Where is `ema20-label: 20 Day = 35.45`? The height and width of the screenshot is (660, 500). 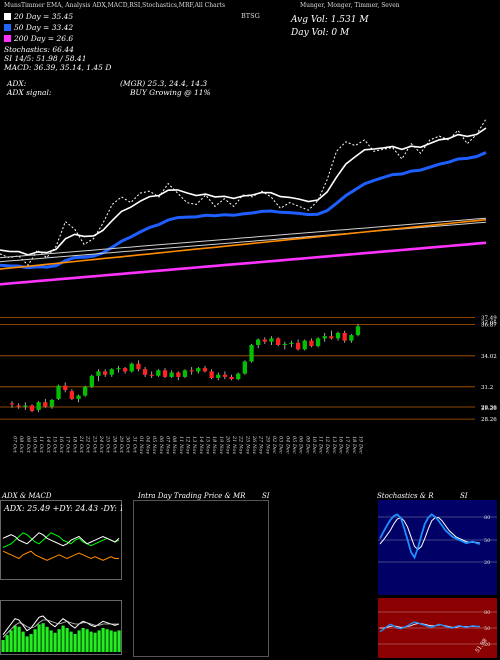 ema20-label: 20 Day = 35.45 is located at coordinates (44, 16).